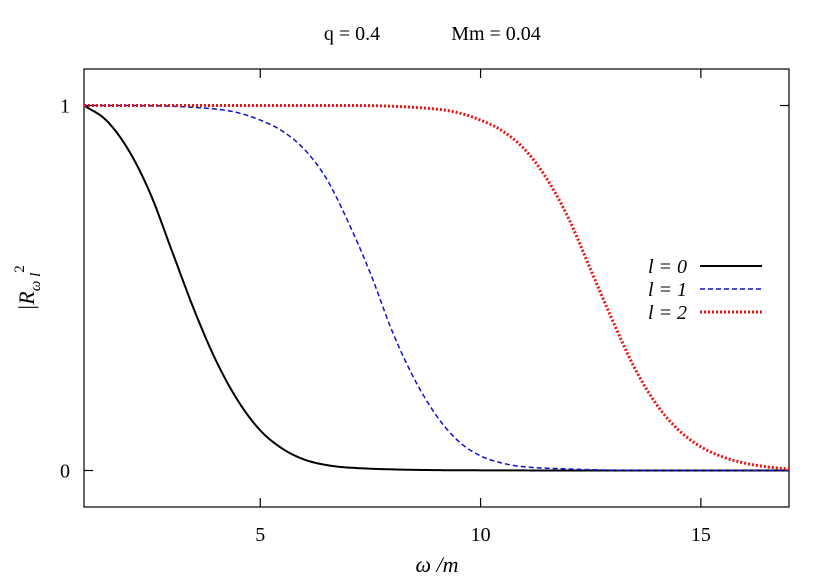  What do you see at coordinates (481, 535) in the screenshot?
I see `x-tick-label: 10` at bounding box center [481, 535].